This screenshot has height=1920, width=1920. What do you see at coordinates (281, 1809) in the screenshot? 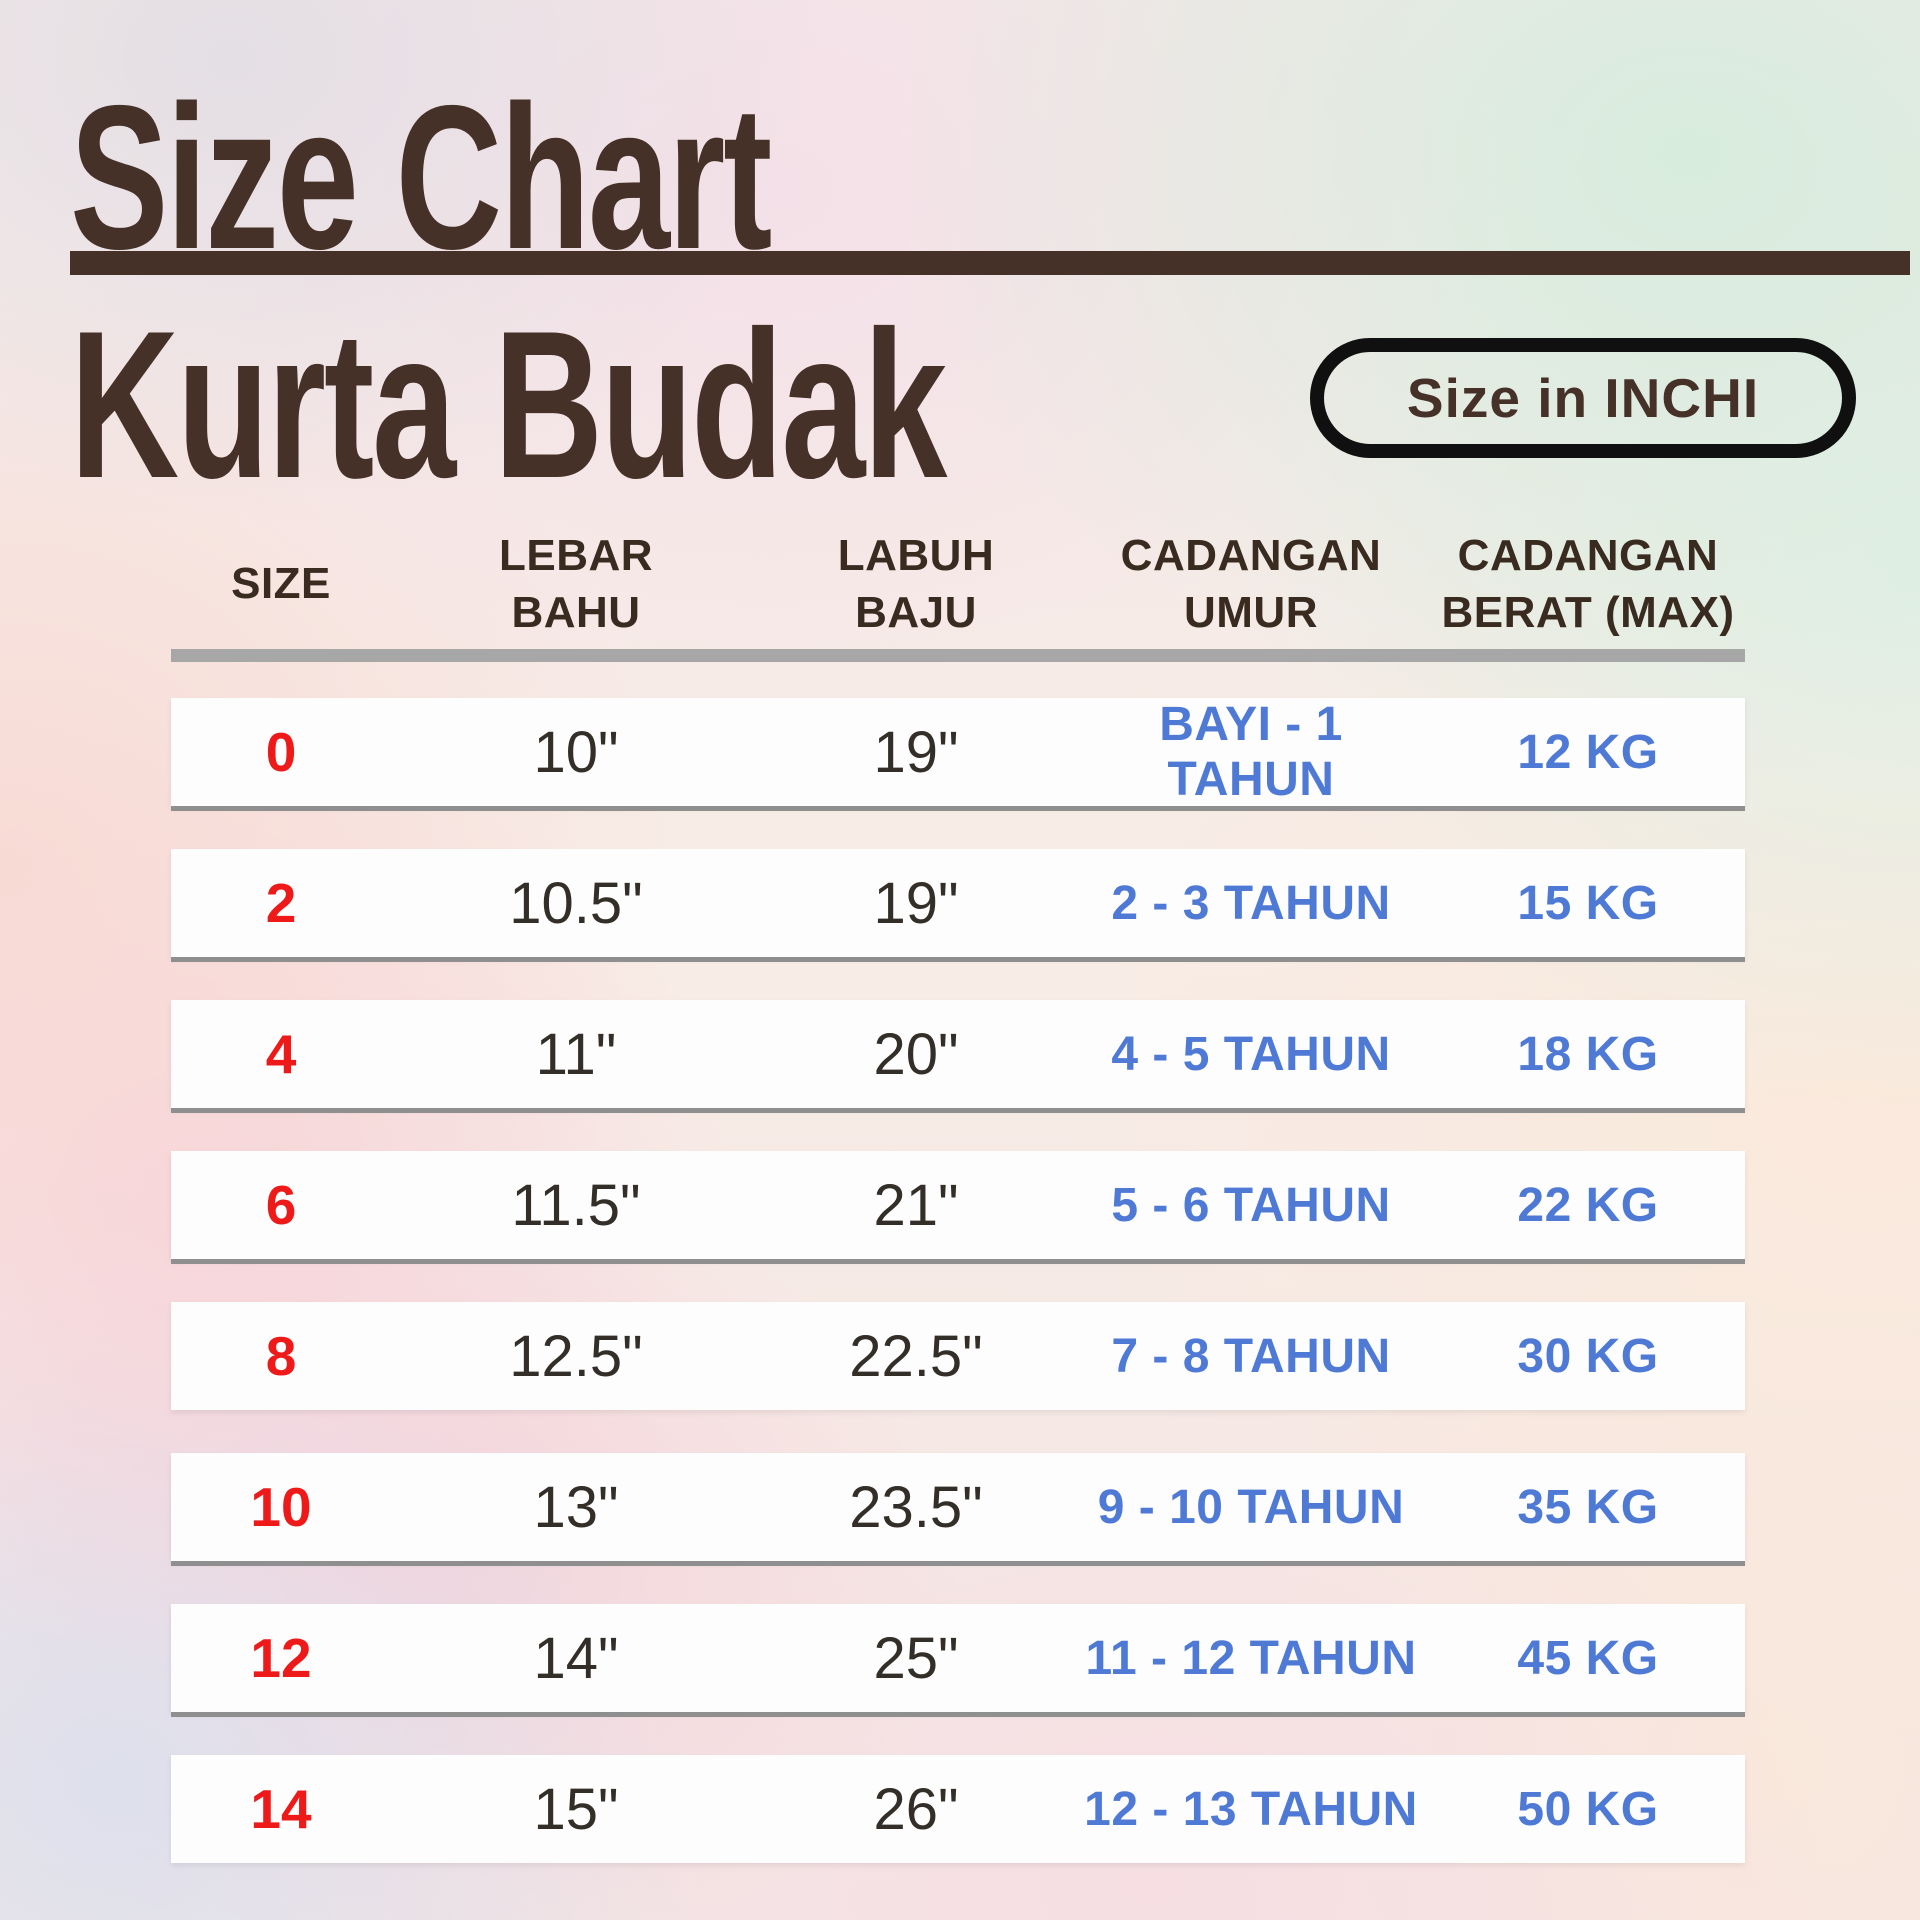
I see `size-value: 14` at bounding box center [281, 1809].